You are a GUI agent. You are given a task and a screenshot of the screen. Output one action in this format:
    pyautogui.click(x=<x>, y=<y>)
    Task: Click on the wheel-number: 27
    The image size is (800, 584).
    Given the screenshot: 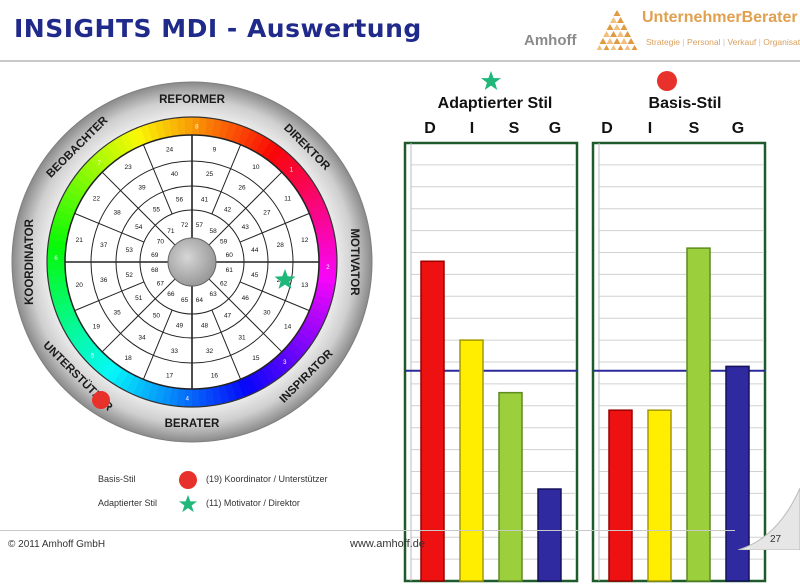 What is the action you would take?
    pyautogui.click(x=267, y=212)
    